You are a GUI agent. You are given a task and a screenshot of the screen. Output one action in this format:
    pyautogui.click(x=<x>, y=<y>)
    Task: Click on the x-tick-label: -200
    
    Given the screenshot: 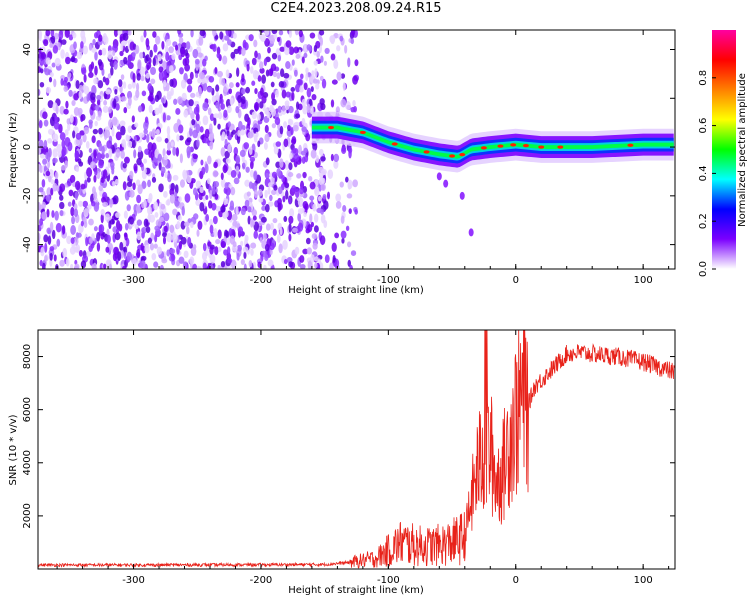 What is the action you would take?
    pyautogui.click(x=261, y=280)
    